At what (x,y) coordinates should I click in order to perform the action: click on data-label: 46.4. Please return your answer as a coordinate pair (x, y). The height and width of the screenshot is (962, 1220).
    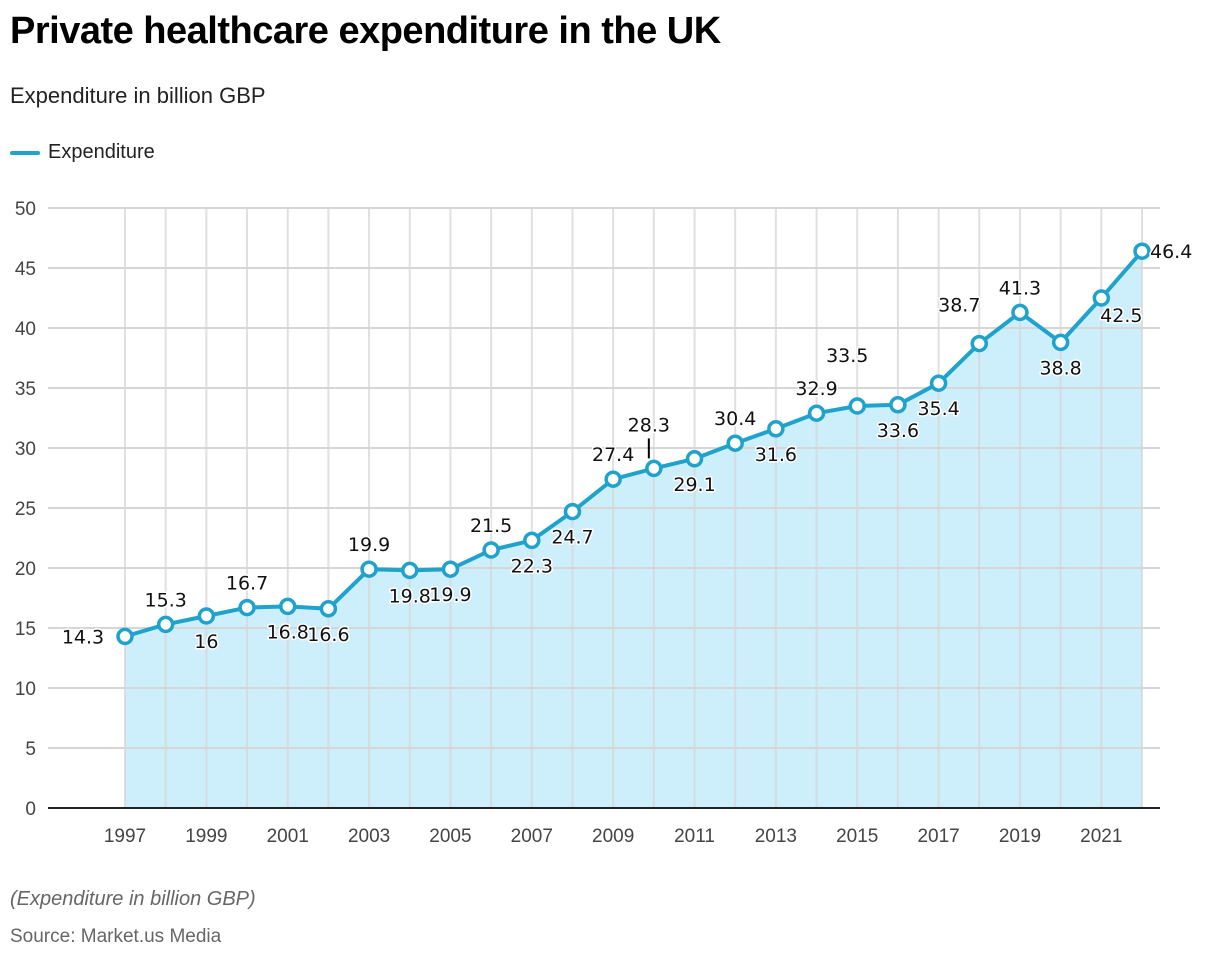
    Looking at the image, I should click on (1171, 252).